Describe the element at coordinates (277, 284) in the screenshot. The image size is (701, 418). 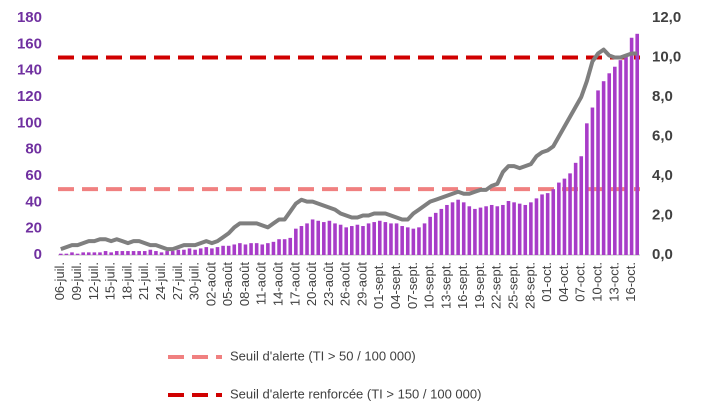
I see `x-tick-label: 14-août` at that location.